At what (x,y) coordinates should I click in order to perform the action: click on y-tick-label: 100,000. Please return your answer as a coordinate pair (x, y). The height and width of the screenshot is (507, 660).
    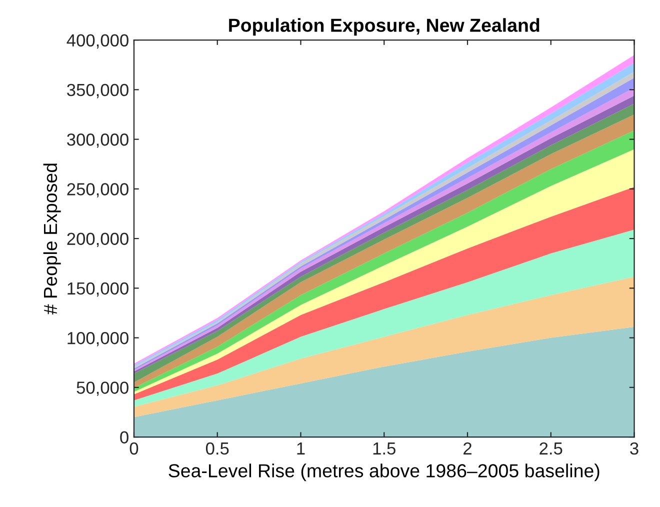
    Looking at the image, I should click on (98, 339).